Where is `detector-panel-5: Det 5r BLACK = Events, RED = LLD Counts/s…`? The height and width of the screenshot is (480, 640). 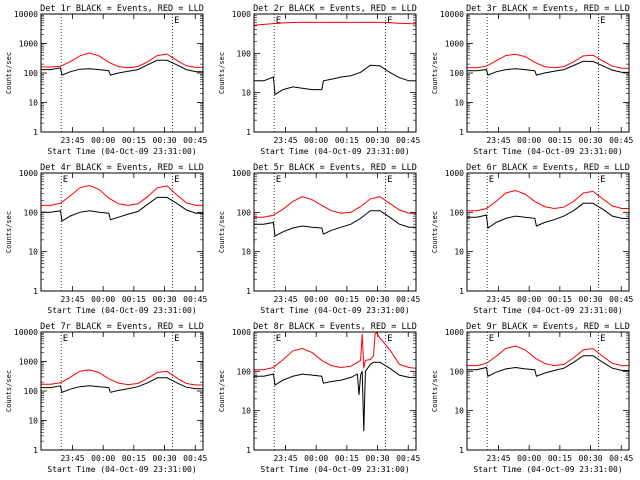 detector-panel-5: Det 5r BLACK = Events, RED = LLD Counts/s… is located at coordinates (319, 239).